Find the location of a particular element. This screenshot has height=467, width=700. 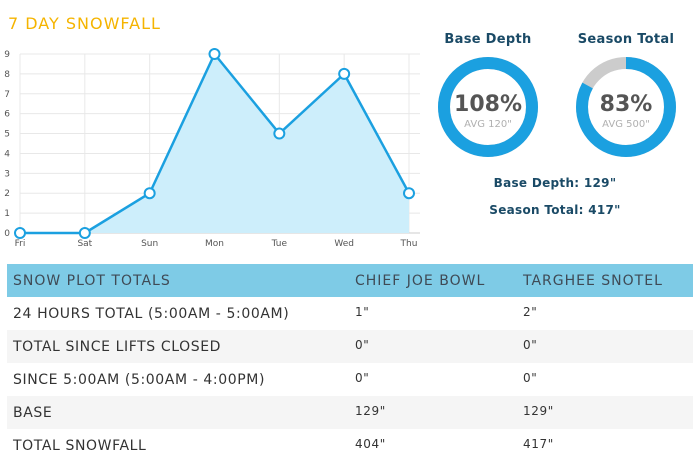

base-depth-ring-fill is located at coordinates (488, 107).